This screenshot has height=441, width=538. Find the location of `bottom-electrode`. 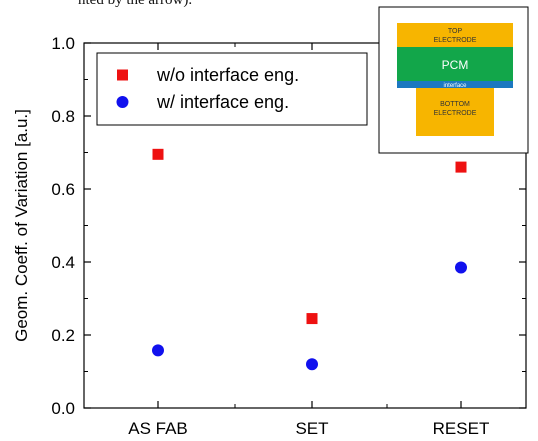

bottom-electrode is located at coordinates (455, 112).